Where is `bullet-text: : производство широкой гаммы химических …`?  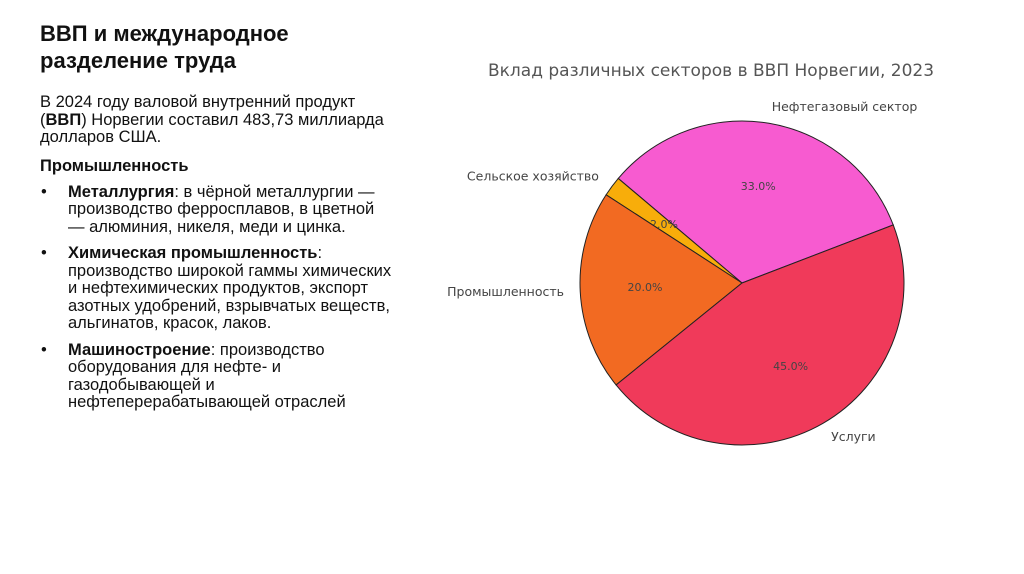 bullet-text: : производство широкой гаммы химических … is located at coordinates (230, 288).